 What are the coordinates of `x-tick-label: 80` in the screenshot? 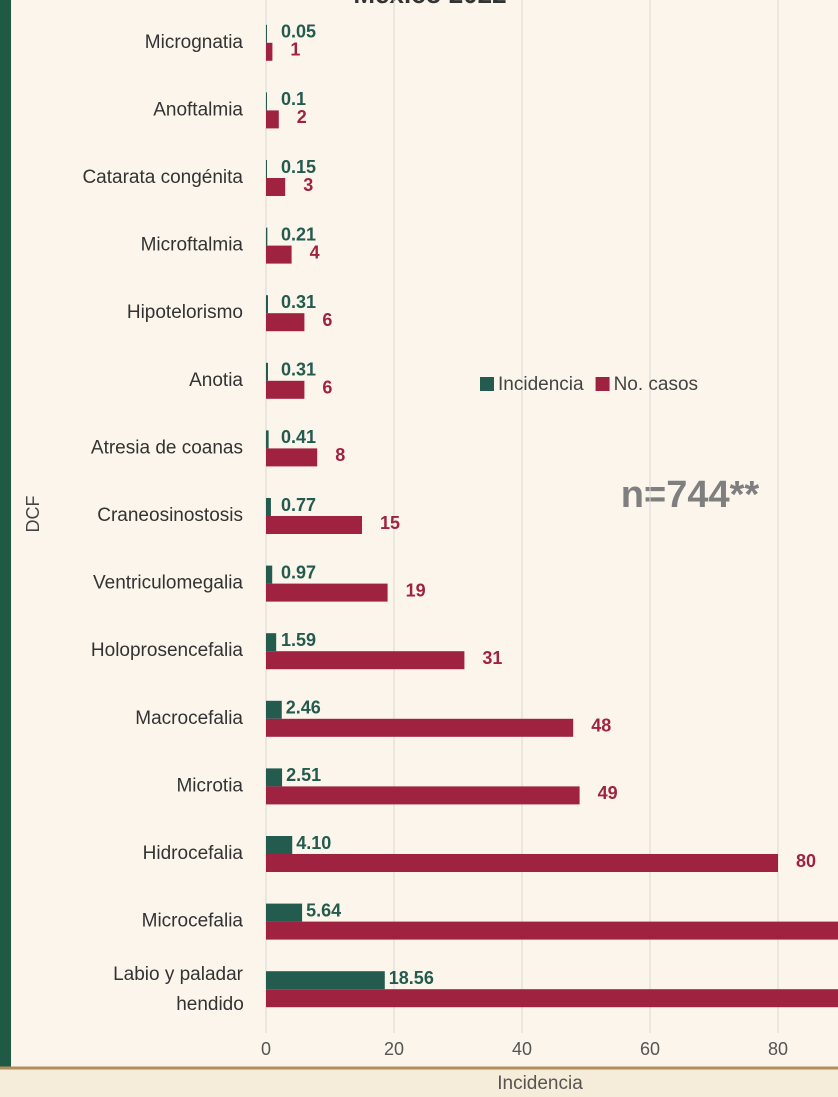 It's located at (778, 1049).